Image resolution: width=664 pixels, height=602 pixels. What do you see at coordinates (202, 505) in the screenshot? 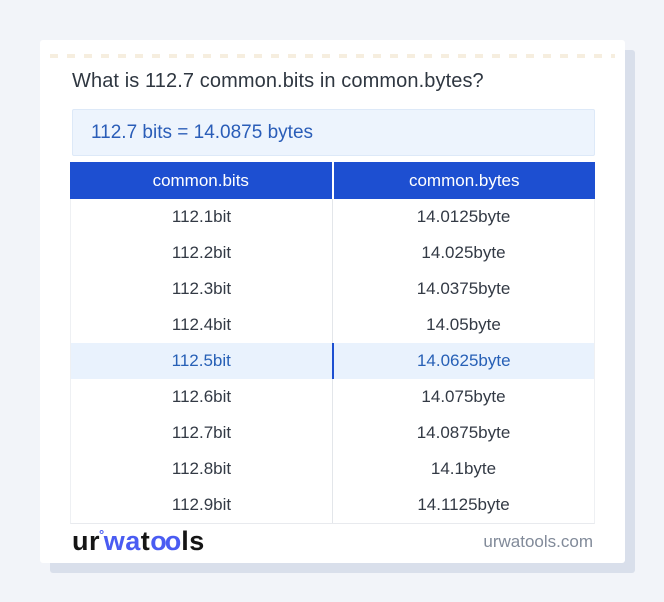
I see `table-cell-bits: 112.9bit` at bounding box center [202, 505].